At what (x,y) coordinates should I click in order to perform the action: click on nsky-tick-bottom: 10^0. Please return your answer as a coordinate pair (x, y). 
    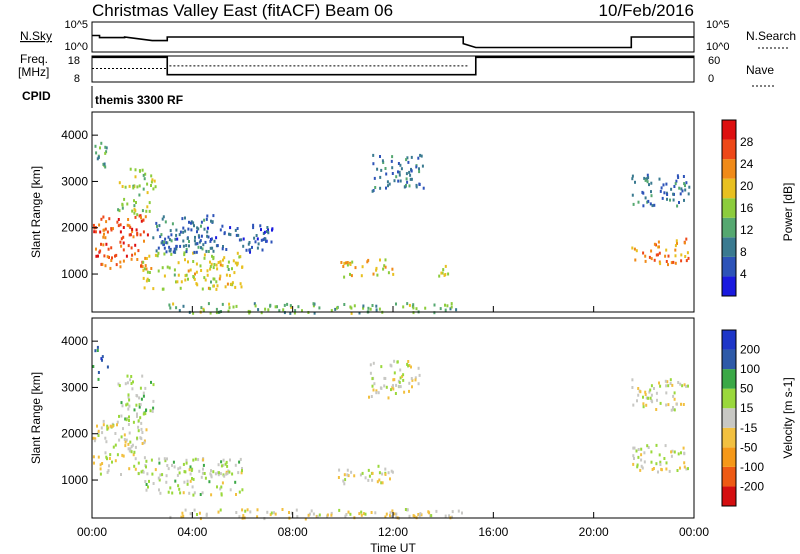
    Looking at the image, I should click on (76, 47).